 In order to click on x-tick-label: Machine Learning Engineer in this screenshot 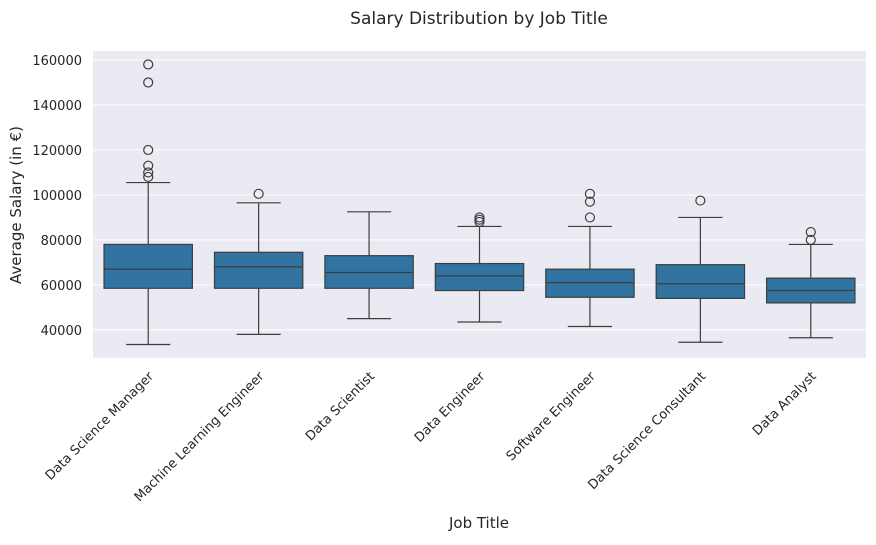, I will do `click(200, 437)`.